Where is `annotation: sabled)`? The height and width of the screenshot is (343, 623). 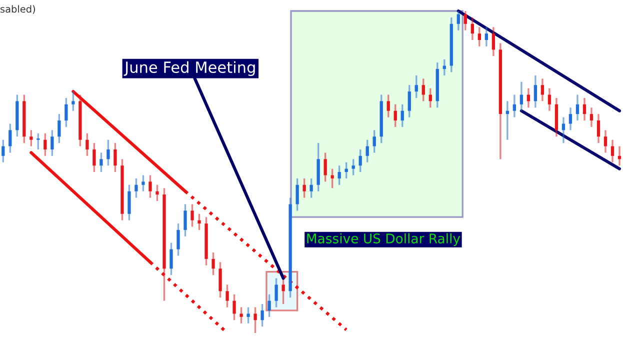 annotation: sabled) is located at coordinates (18, 9).